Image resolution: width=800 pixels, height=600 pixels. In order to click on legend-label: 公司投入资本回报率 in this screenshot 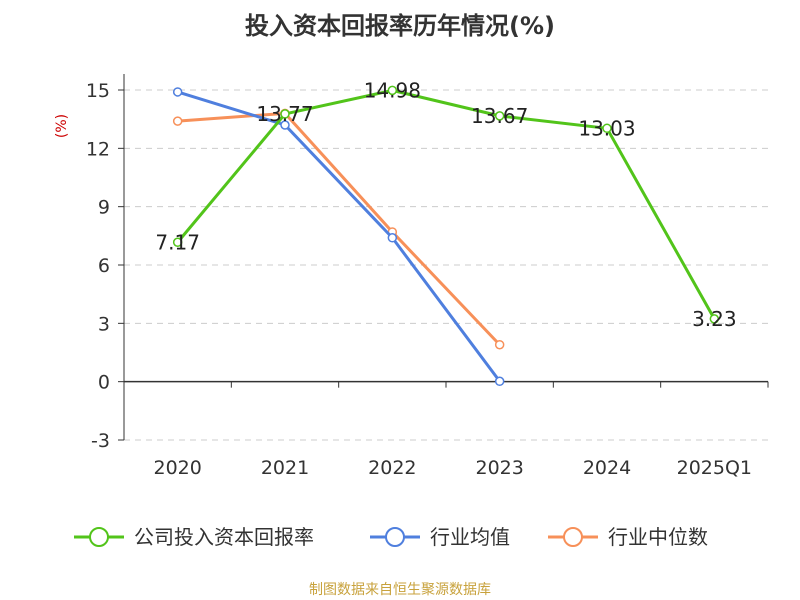, I will do `click(224, 537)`.